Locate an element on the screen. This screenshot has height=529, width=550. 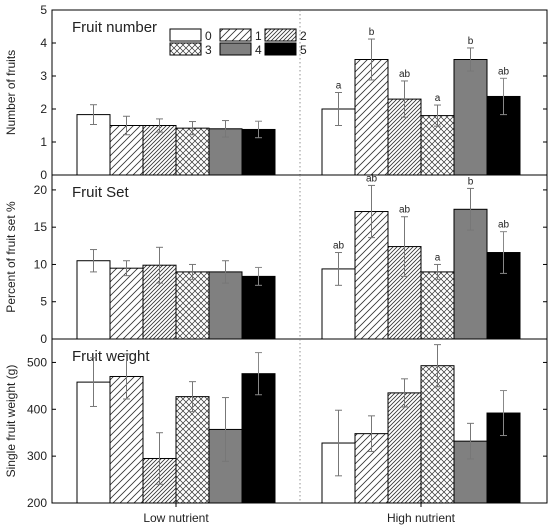
y-tick-label: 15 is located at coordinates (41, 227).